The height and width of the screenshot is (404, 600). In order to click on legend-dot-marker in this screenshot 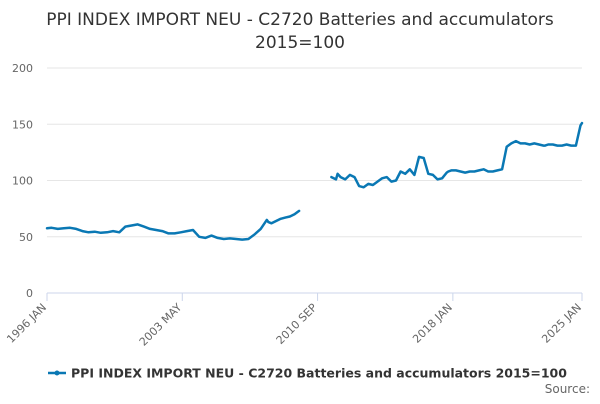, I will do `click(57, 373)`.